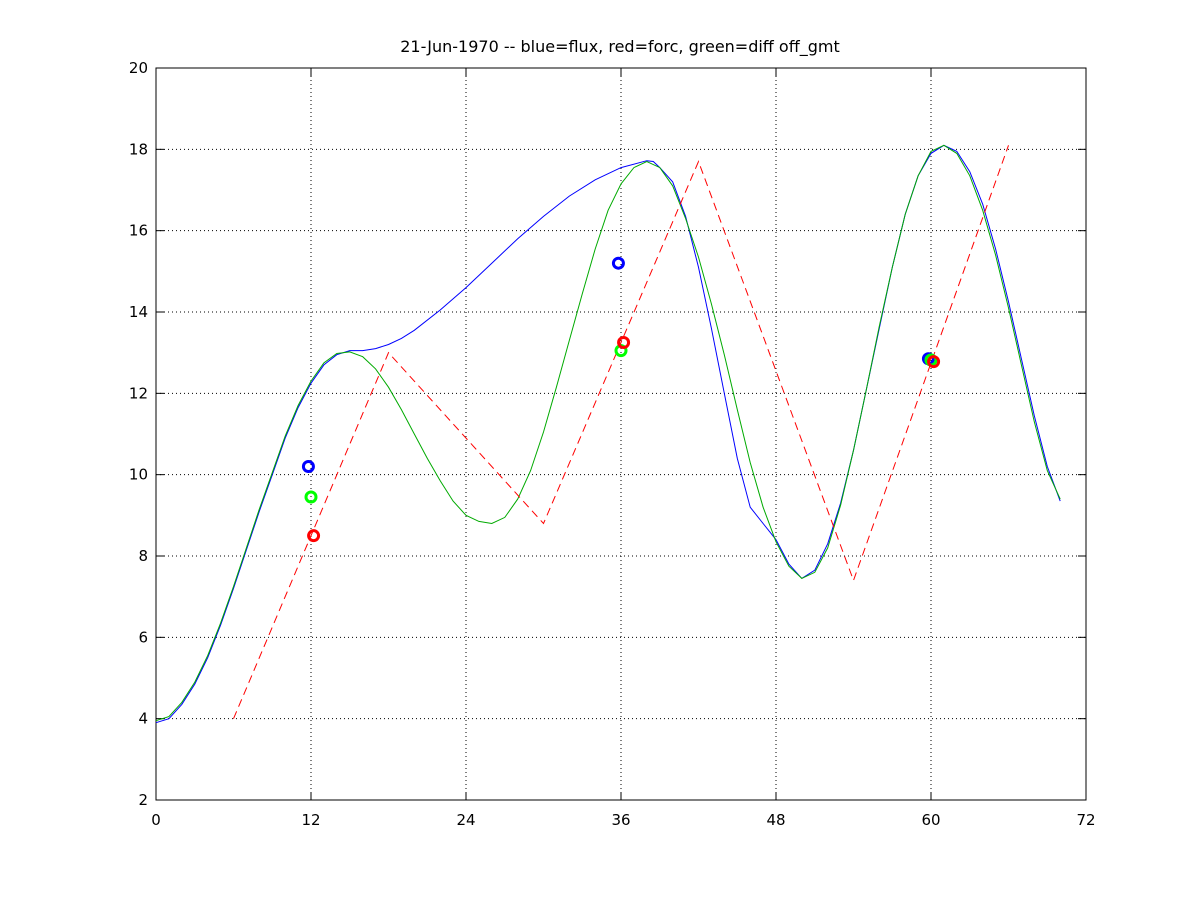 The image size is (1200, 900). I want to click on x-tick-label: 0, so click(156, 820).